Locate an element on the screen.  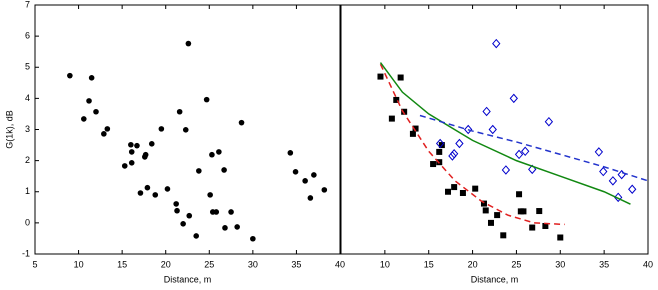
x-tick-label: 5 is located at coordinates (34, 264).